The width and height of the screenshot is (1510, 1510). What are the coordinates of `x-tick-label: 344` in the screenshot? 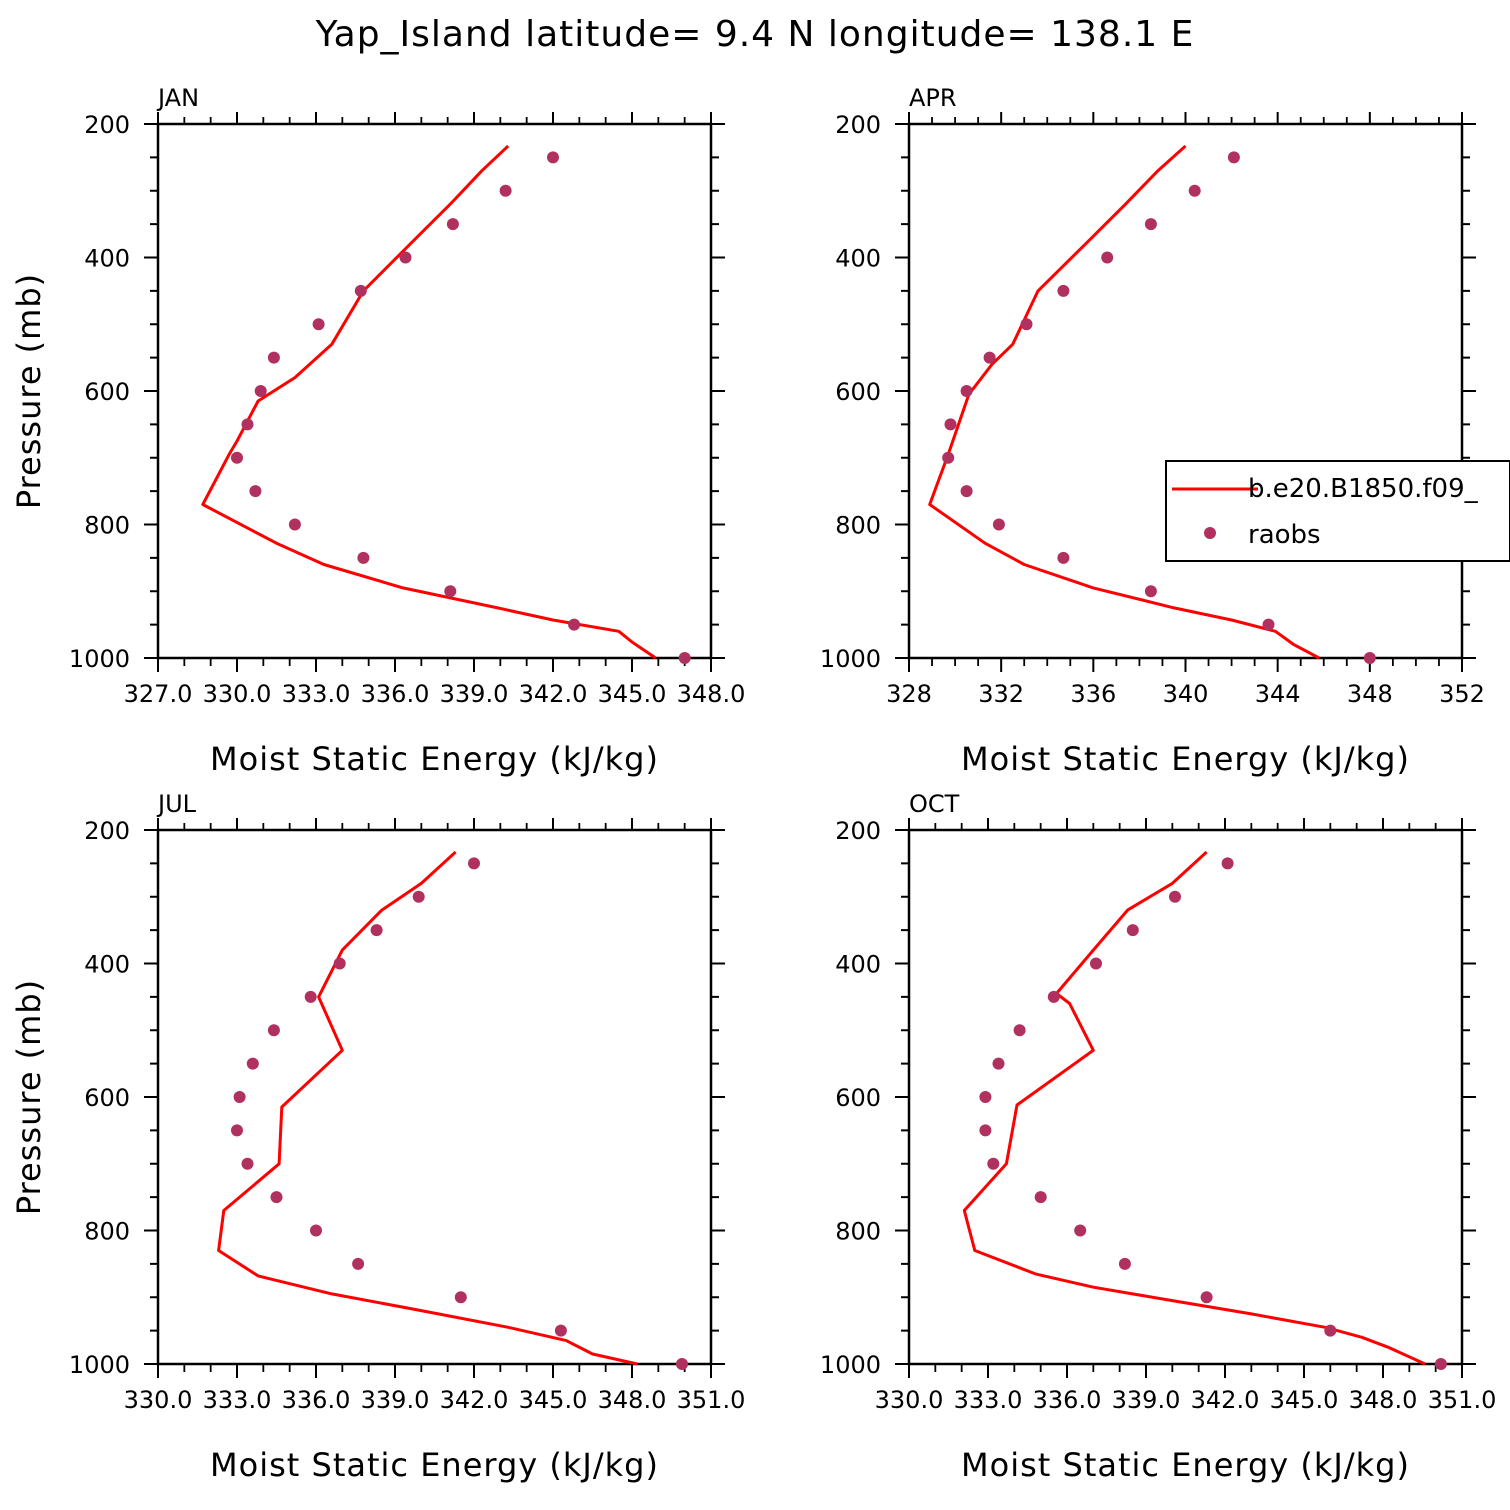 It's located at (1278, 694).